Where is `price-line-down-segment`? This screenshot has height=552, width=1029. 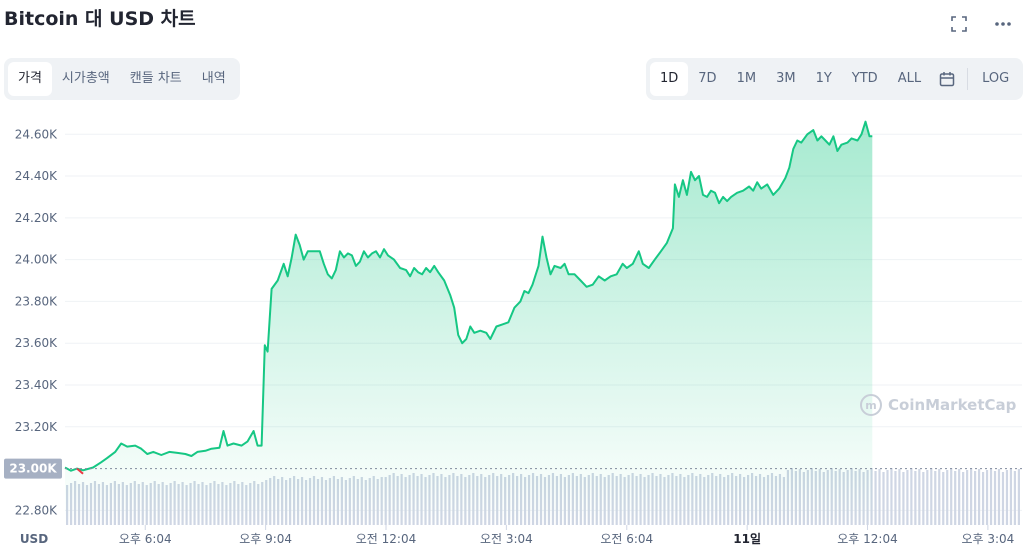
price-line-down-segment is located at coordinates (80, 471).